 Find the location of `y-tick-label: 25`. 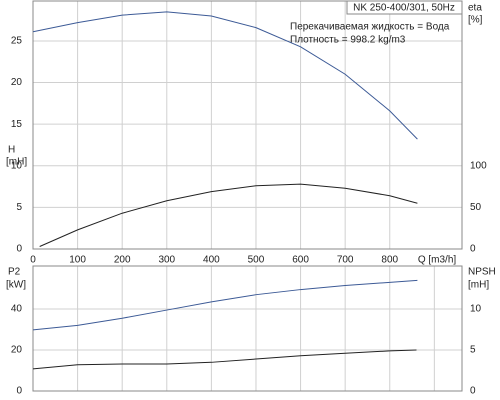

y-tick-label: 25 is located at coordinates (17, 41).